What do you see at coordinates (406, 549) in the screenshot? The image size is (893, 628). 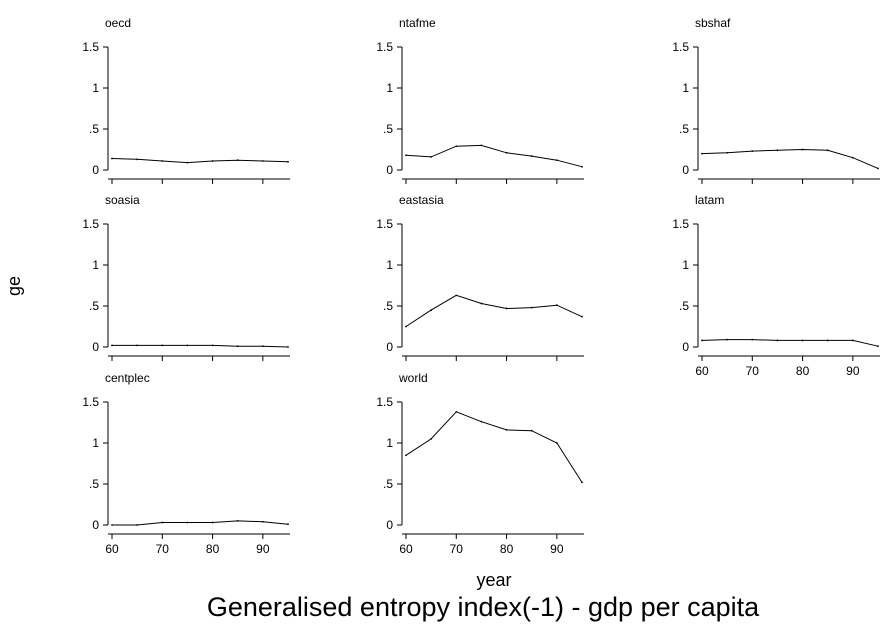 I see `x-tick-label-world-0: 60` at bounding box center [406, 549].